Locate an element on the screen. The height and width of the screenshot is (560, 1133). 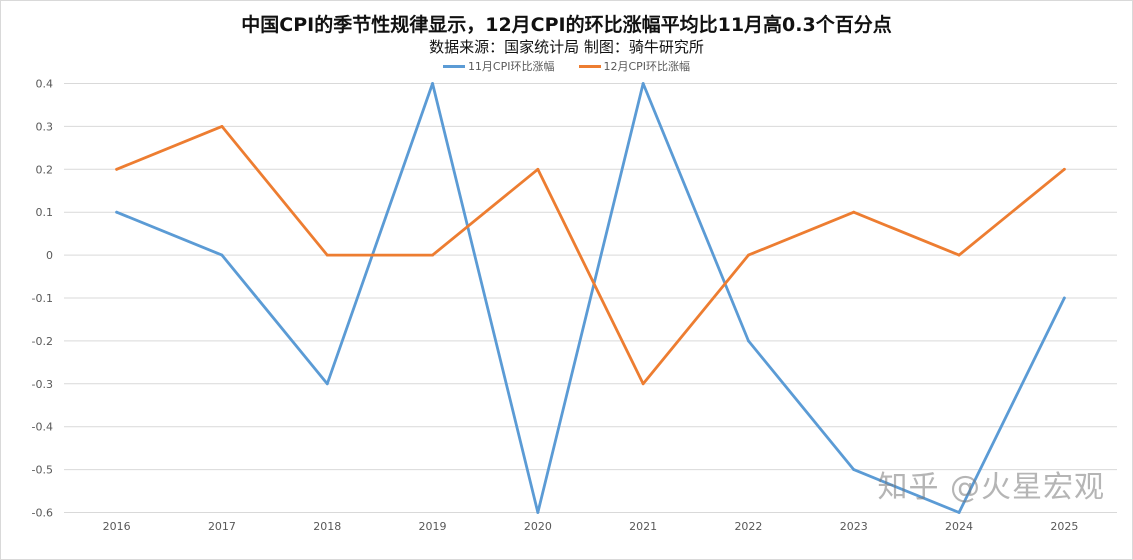
x-tick-label: 2021 is located at coordinates (643, 526).